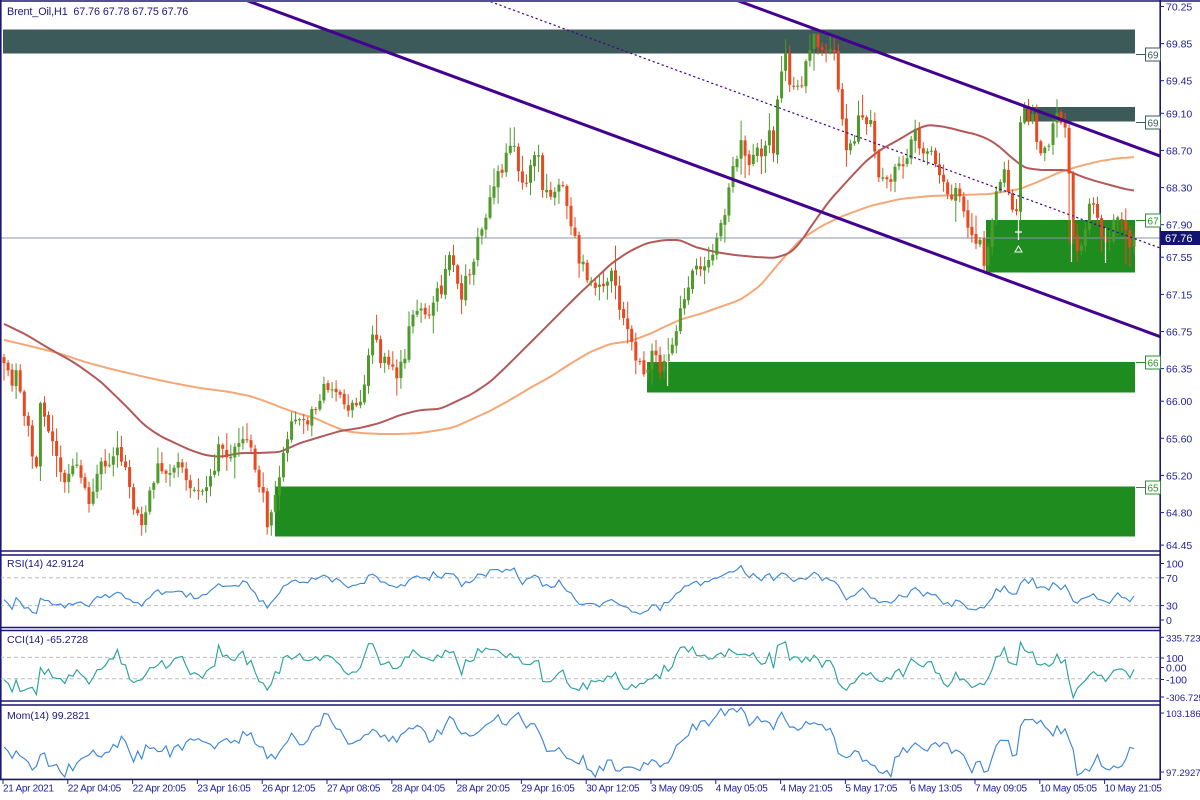 The image size is (1200, 800). Describe the element at coordinates (1179, 82) in the screenshot. I see `svg-text: 69.45` at that location.